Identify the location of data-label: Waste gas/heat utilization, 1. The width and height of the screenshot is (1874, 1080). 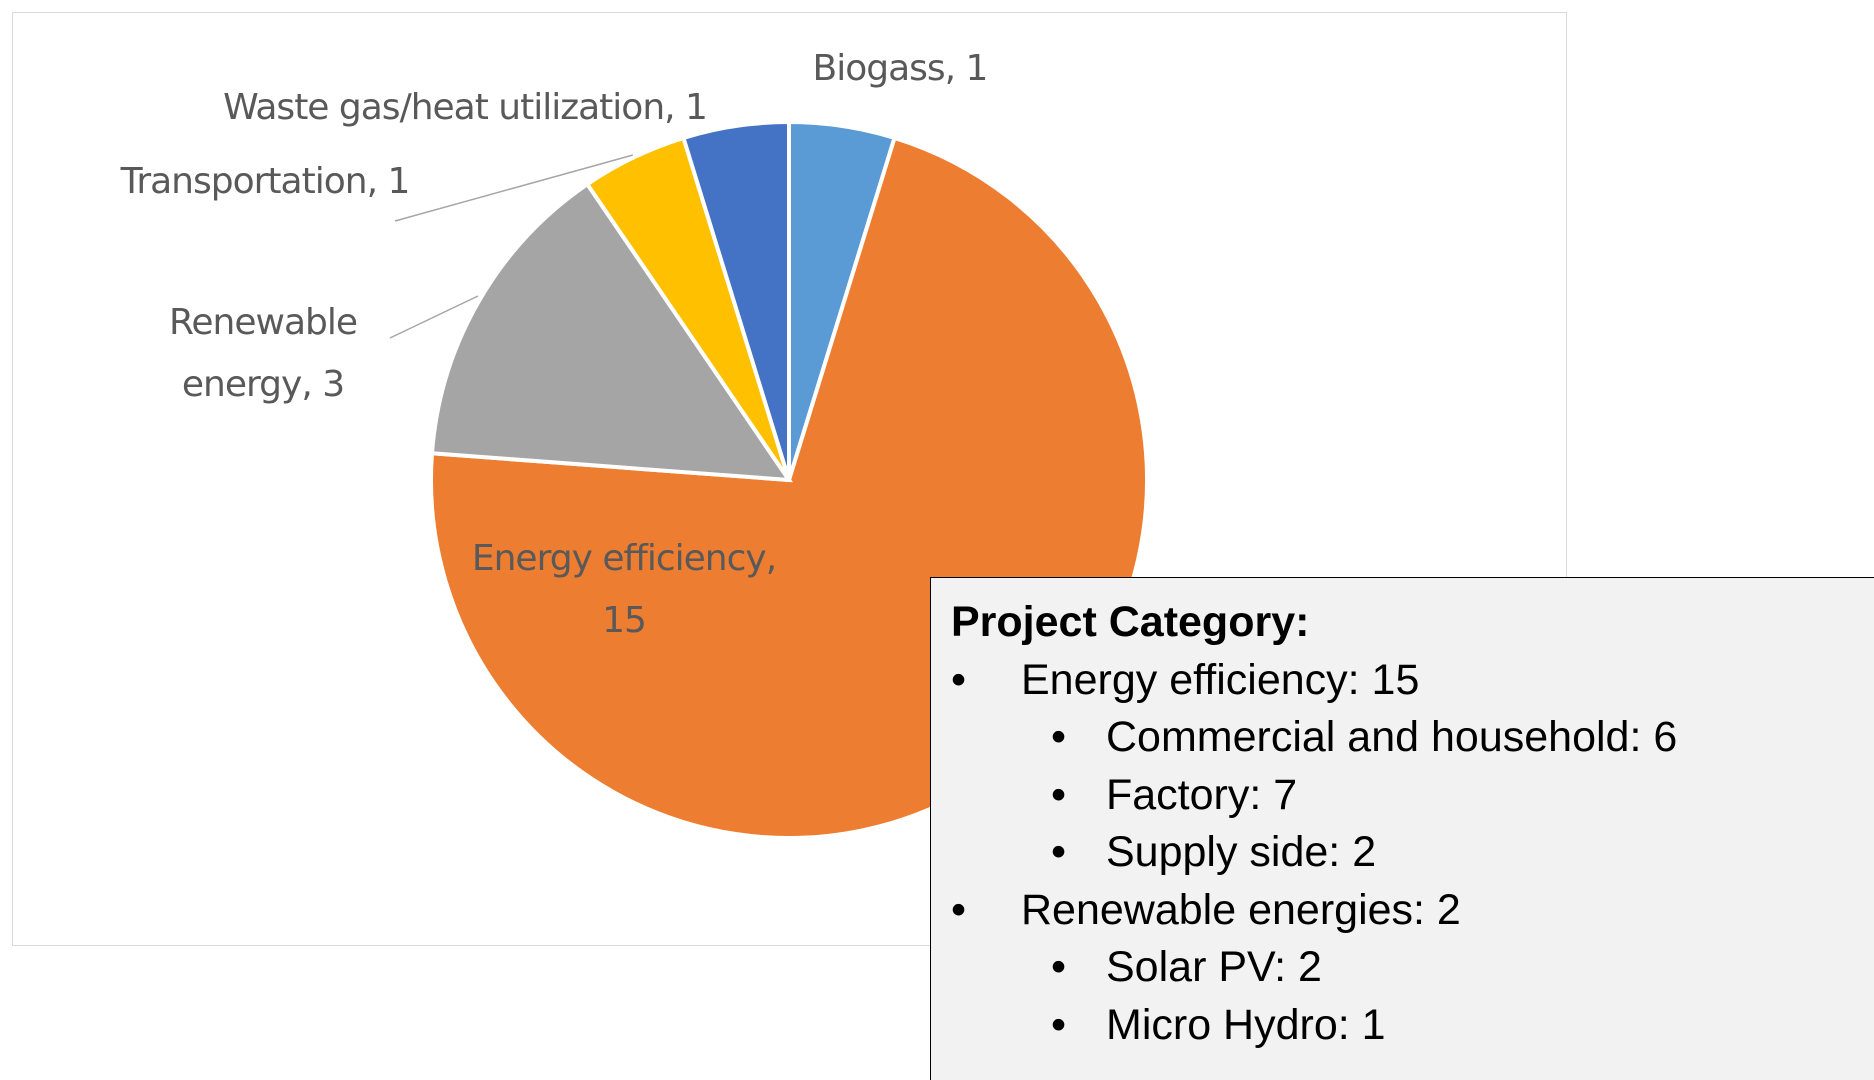
(465, 107).